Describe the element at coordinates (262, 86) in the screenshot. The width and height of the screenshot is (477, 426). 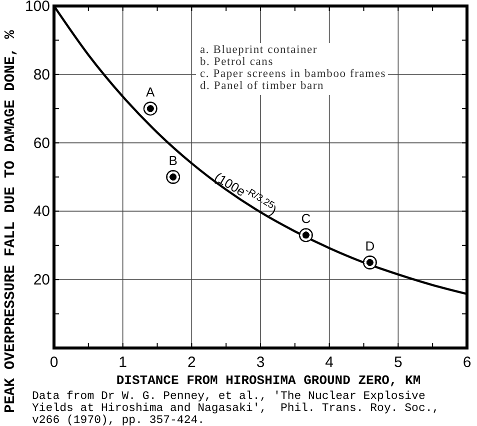
I see `annotation: d. Panel of timber barn` at that location.